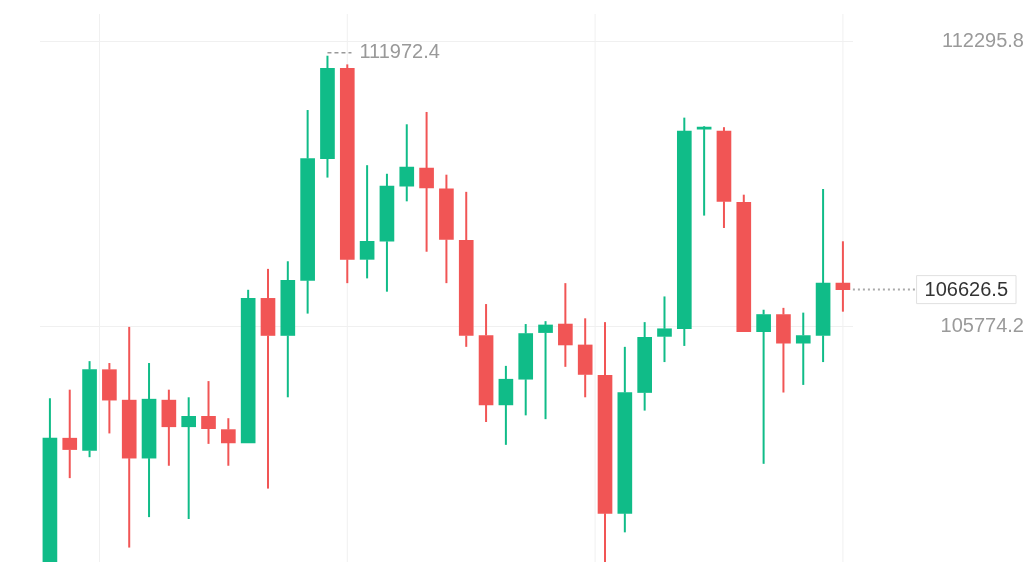 This screenshot has height=576, width=1024. I want to click on annotation: 111972.4, so click(399, 51).